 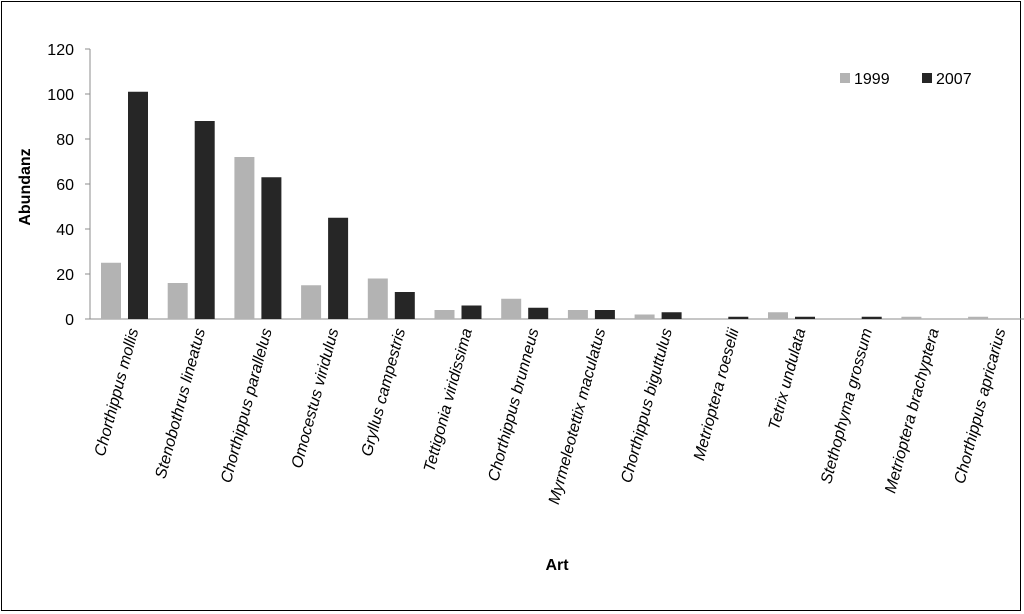 What do you see at coordinates (384, 392) in the screenshot?
I see `x-category-label: Gryllus campestris` at bounding box center [384, 392].